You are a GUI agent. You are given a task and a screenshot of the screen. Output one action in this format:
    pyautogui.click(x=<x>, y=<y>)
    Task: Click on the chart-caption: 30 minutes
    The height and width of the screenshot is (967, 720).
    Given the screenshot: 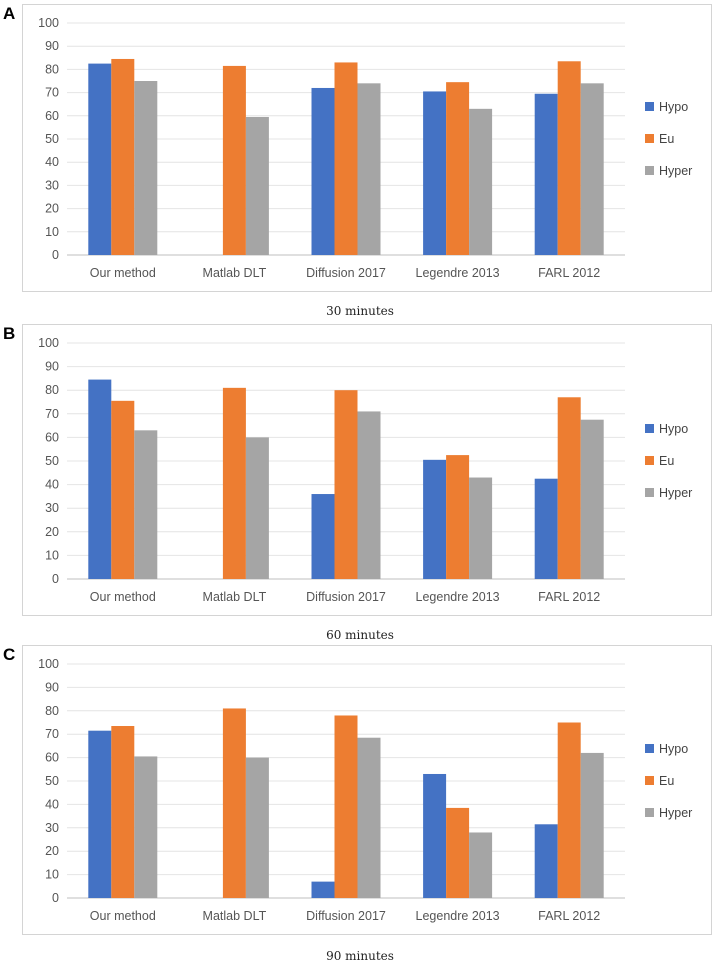 What is the action you would take?
    pyautogui.click(x=360, y=311)
    